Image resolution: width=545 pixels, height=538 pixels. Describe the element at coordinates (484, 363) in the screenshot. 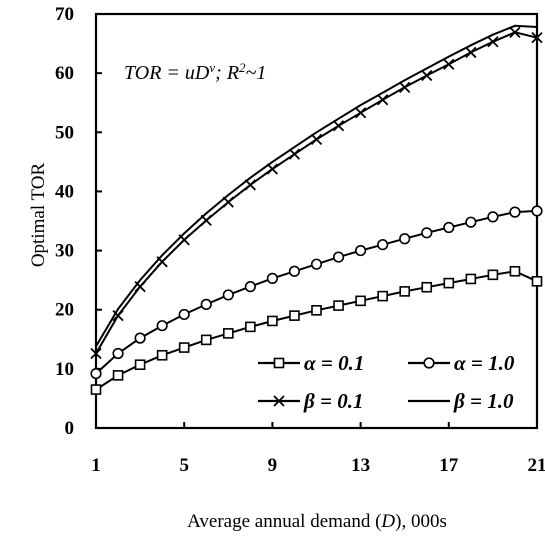

I see `legend-label: α = 1.0` at that location.